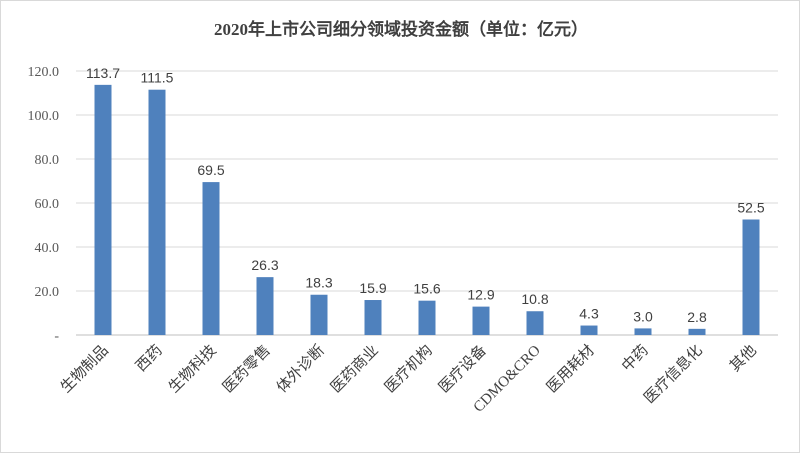  Describe the element at coordinates (354, 369) in the screenshot. I see `x-tick-label: 医药商业` at that location.